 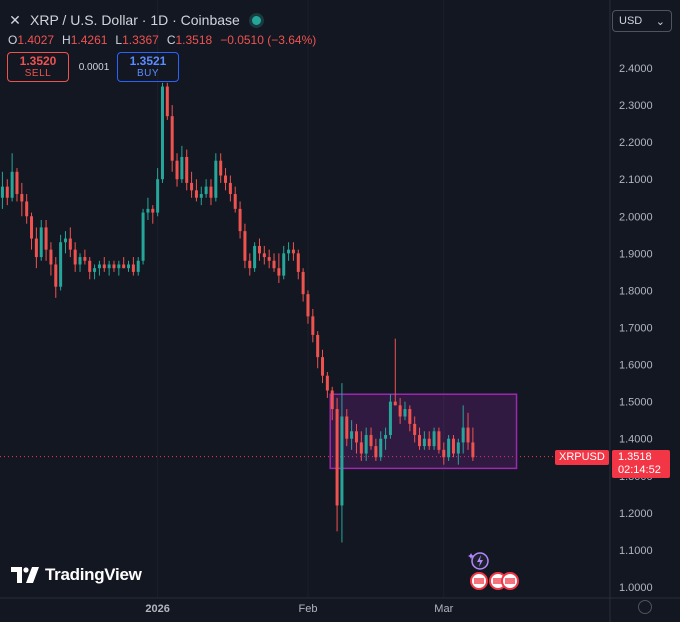 I want to click on currency-select: USD ⌄, so click(x=642, y=21).